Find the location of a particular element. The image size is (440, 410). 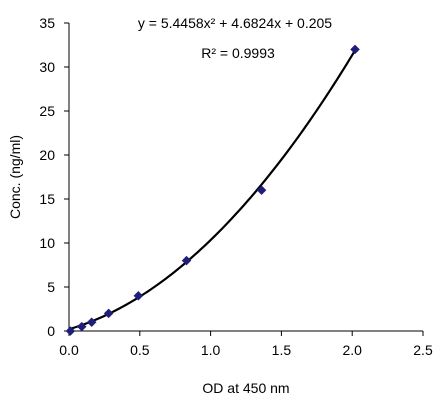

y-tick-label: 30 is located at coordinates (47, 67).